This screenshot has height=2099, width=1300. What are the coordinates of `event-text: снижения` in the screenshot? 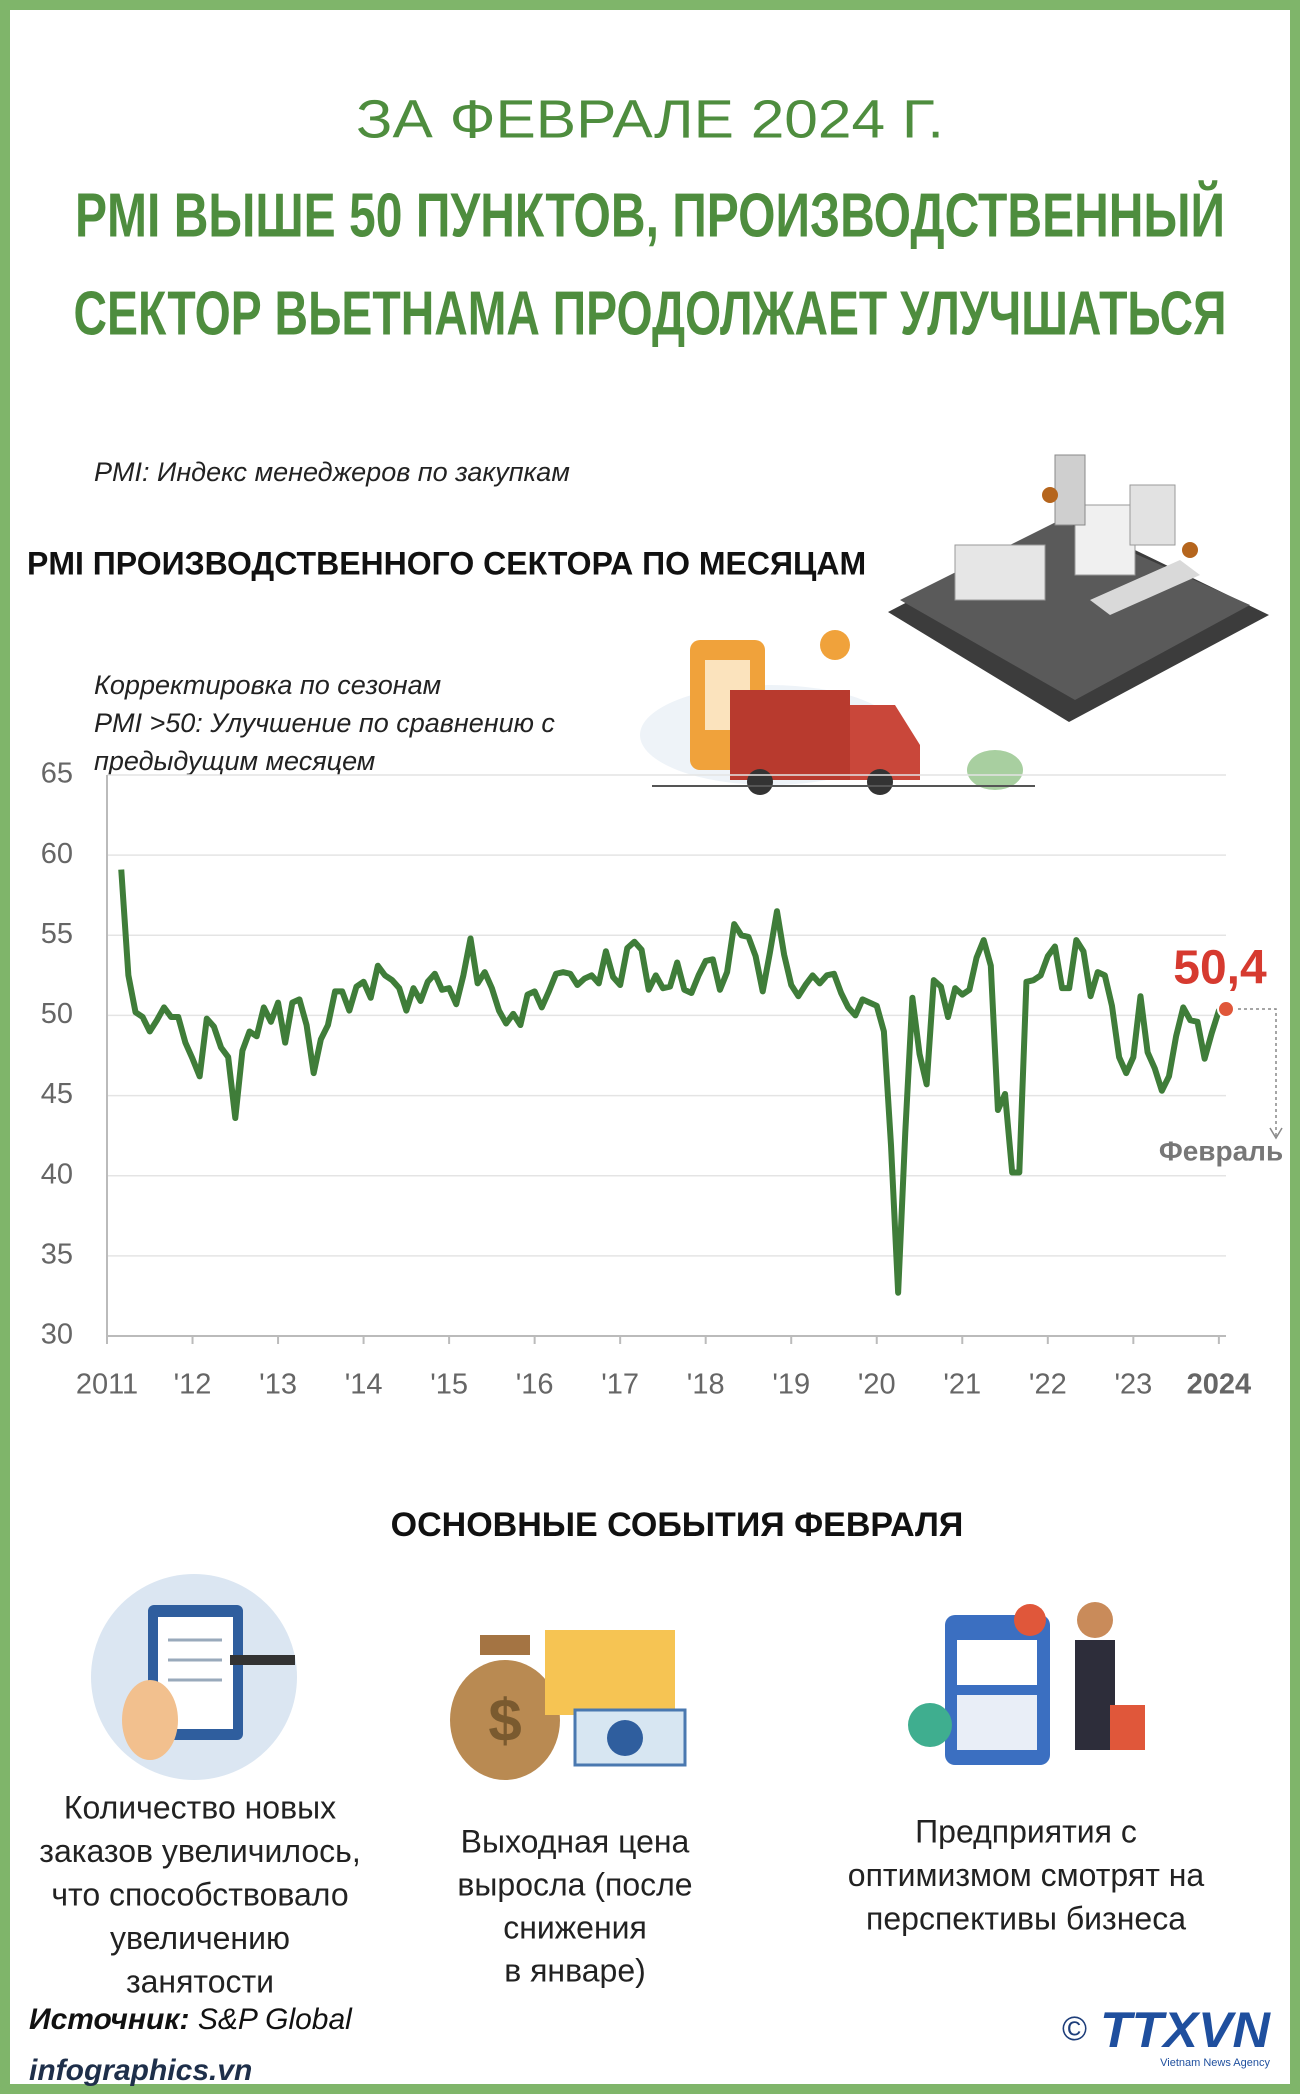 It's located at (575, 1927).